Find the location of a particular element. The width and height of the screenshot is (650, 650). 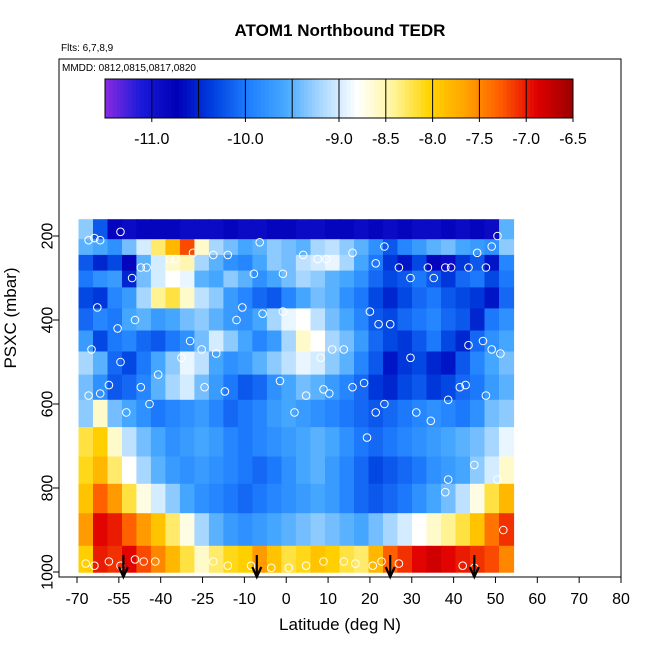

colorbar-tick-label: -9.0 is located at coordinates (339, 139).